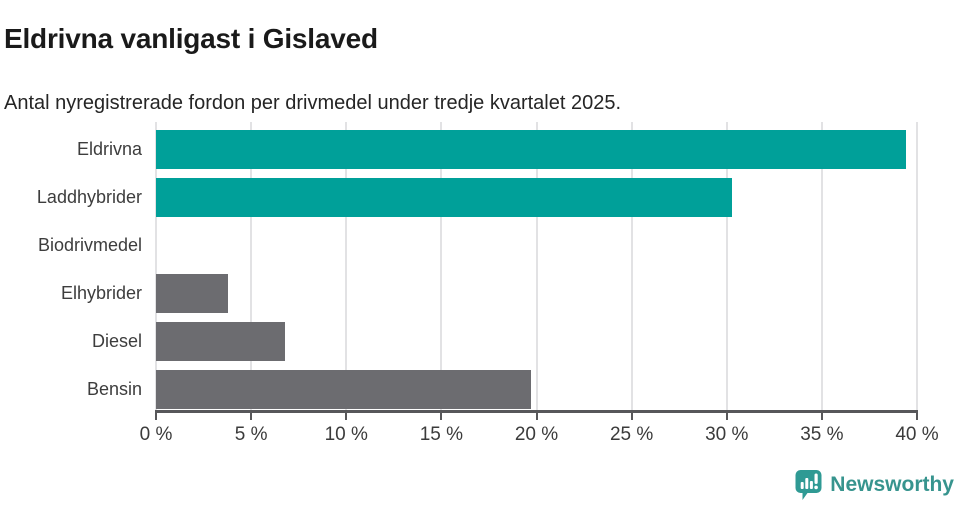 This screenshot has width=960, height=505. Describe the element at coordinates (531, 149) in the screenshot. I see `bar-eldrivna` at that location.